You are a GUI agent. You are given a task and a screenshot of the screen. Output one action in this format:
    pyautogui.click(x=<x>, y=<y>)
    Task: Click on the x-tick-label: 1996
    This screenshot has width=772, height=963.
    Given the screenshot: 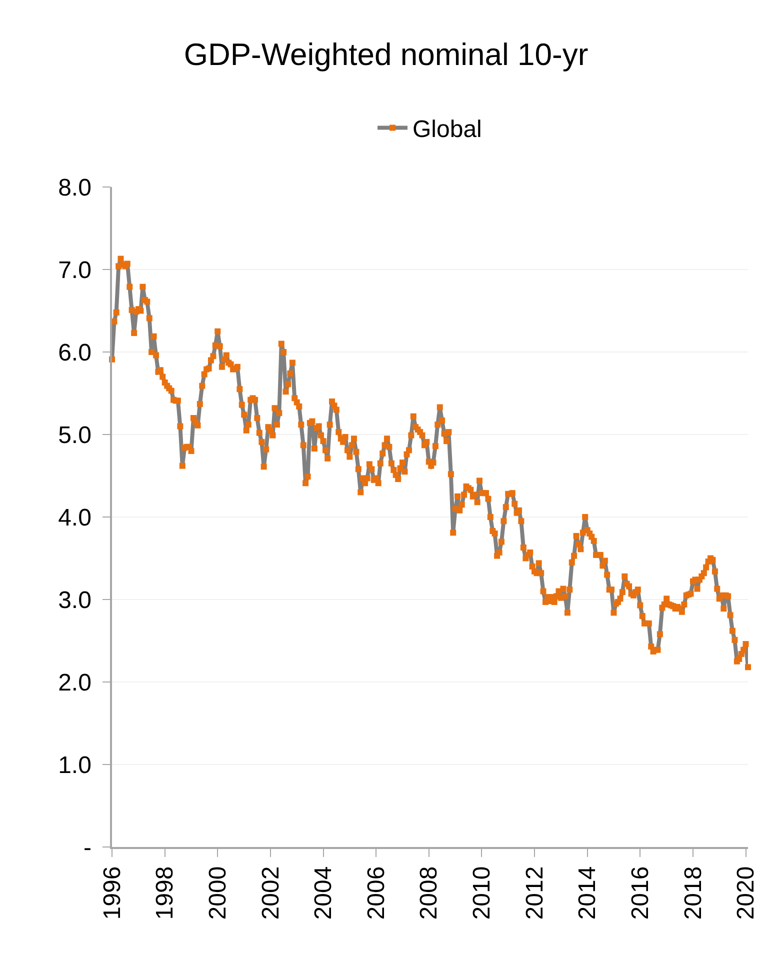 What is the action you would take?
    pyautogui.click(x=112, y=893)
    